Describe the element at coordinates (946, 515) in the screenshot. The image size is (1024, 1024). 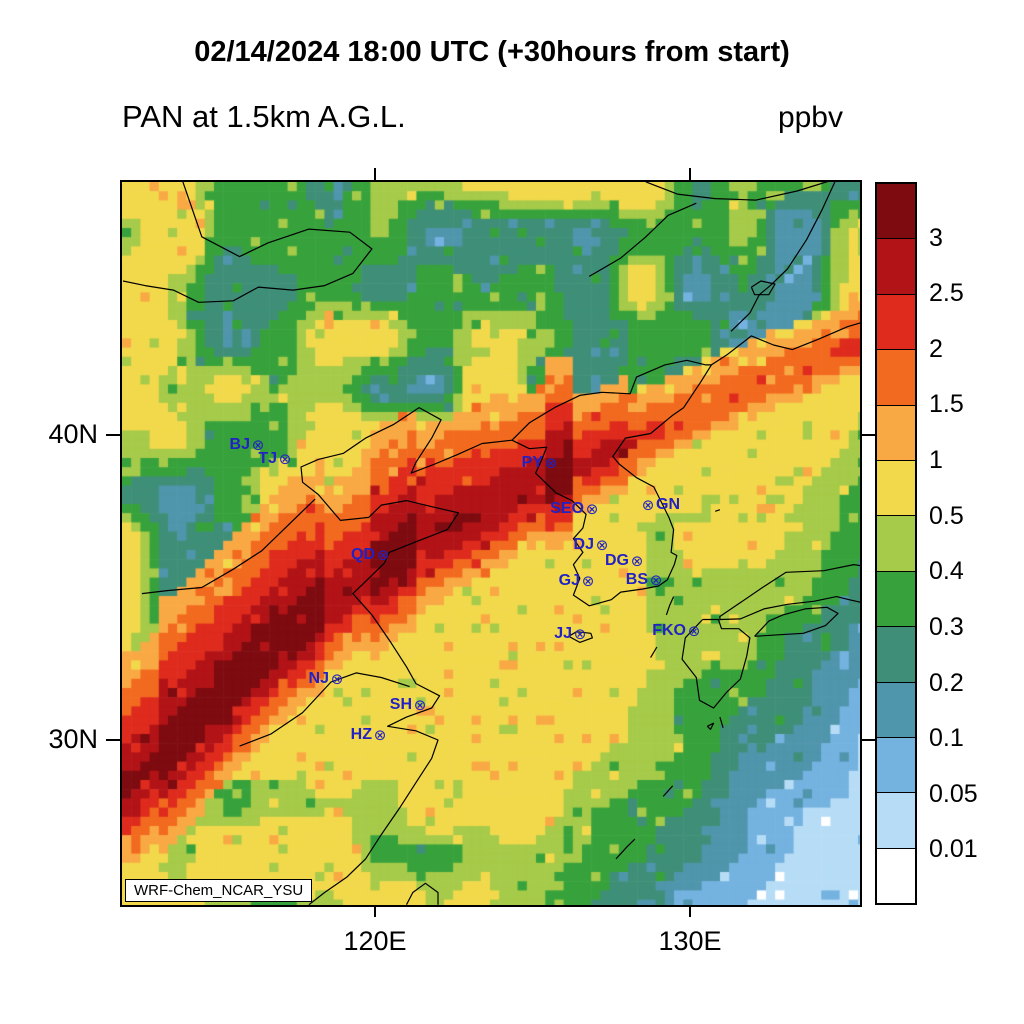
I see `colorbar-level-label: 0.5` at that location.